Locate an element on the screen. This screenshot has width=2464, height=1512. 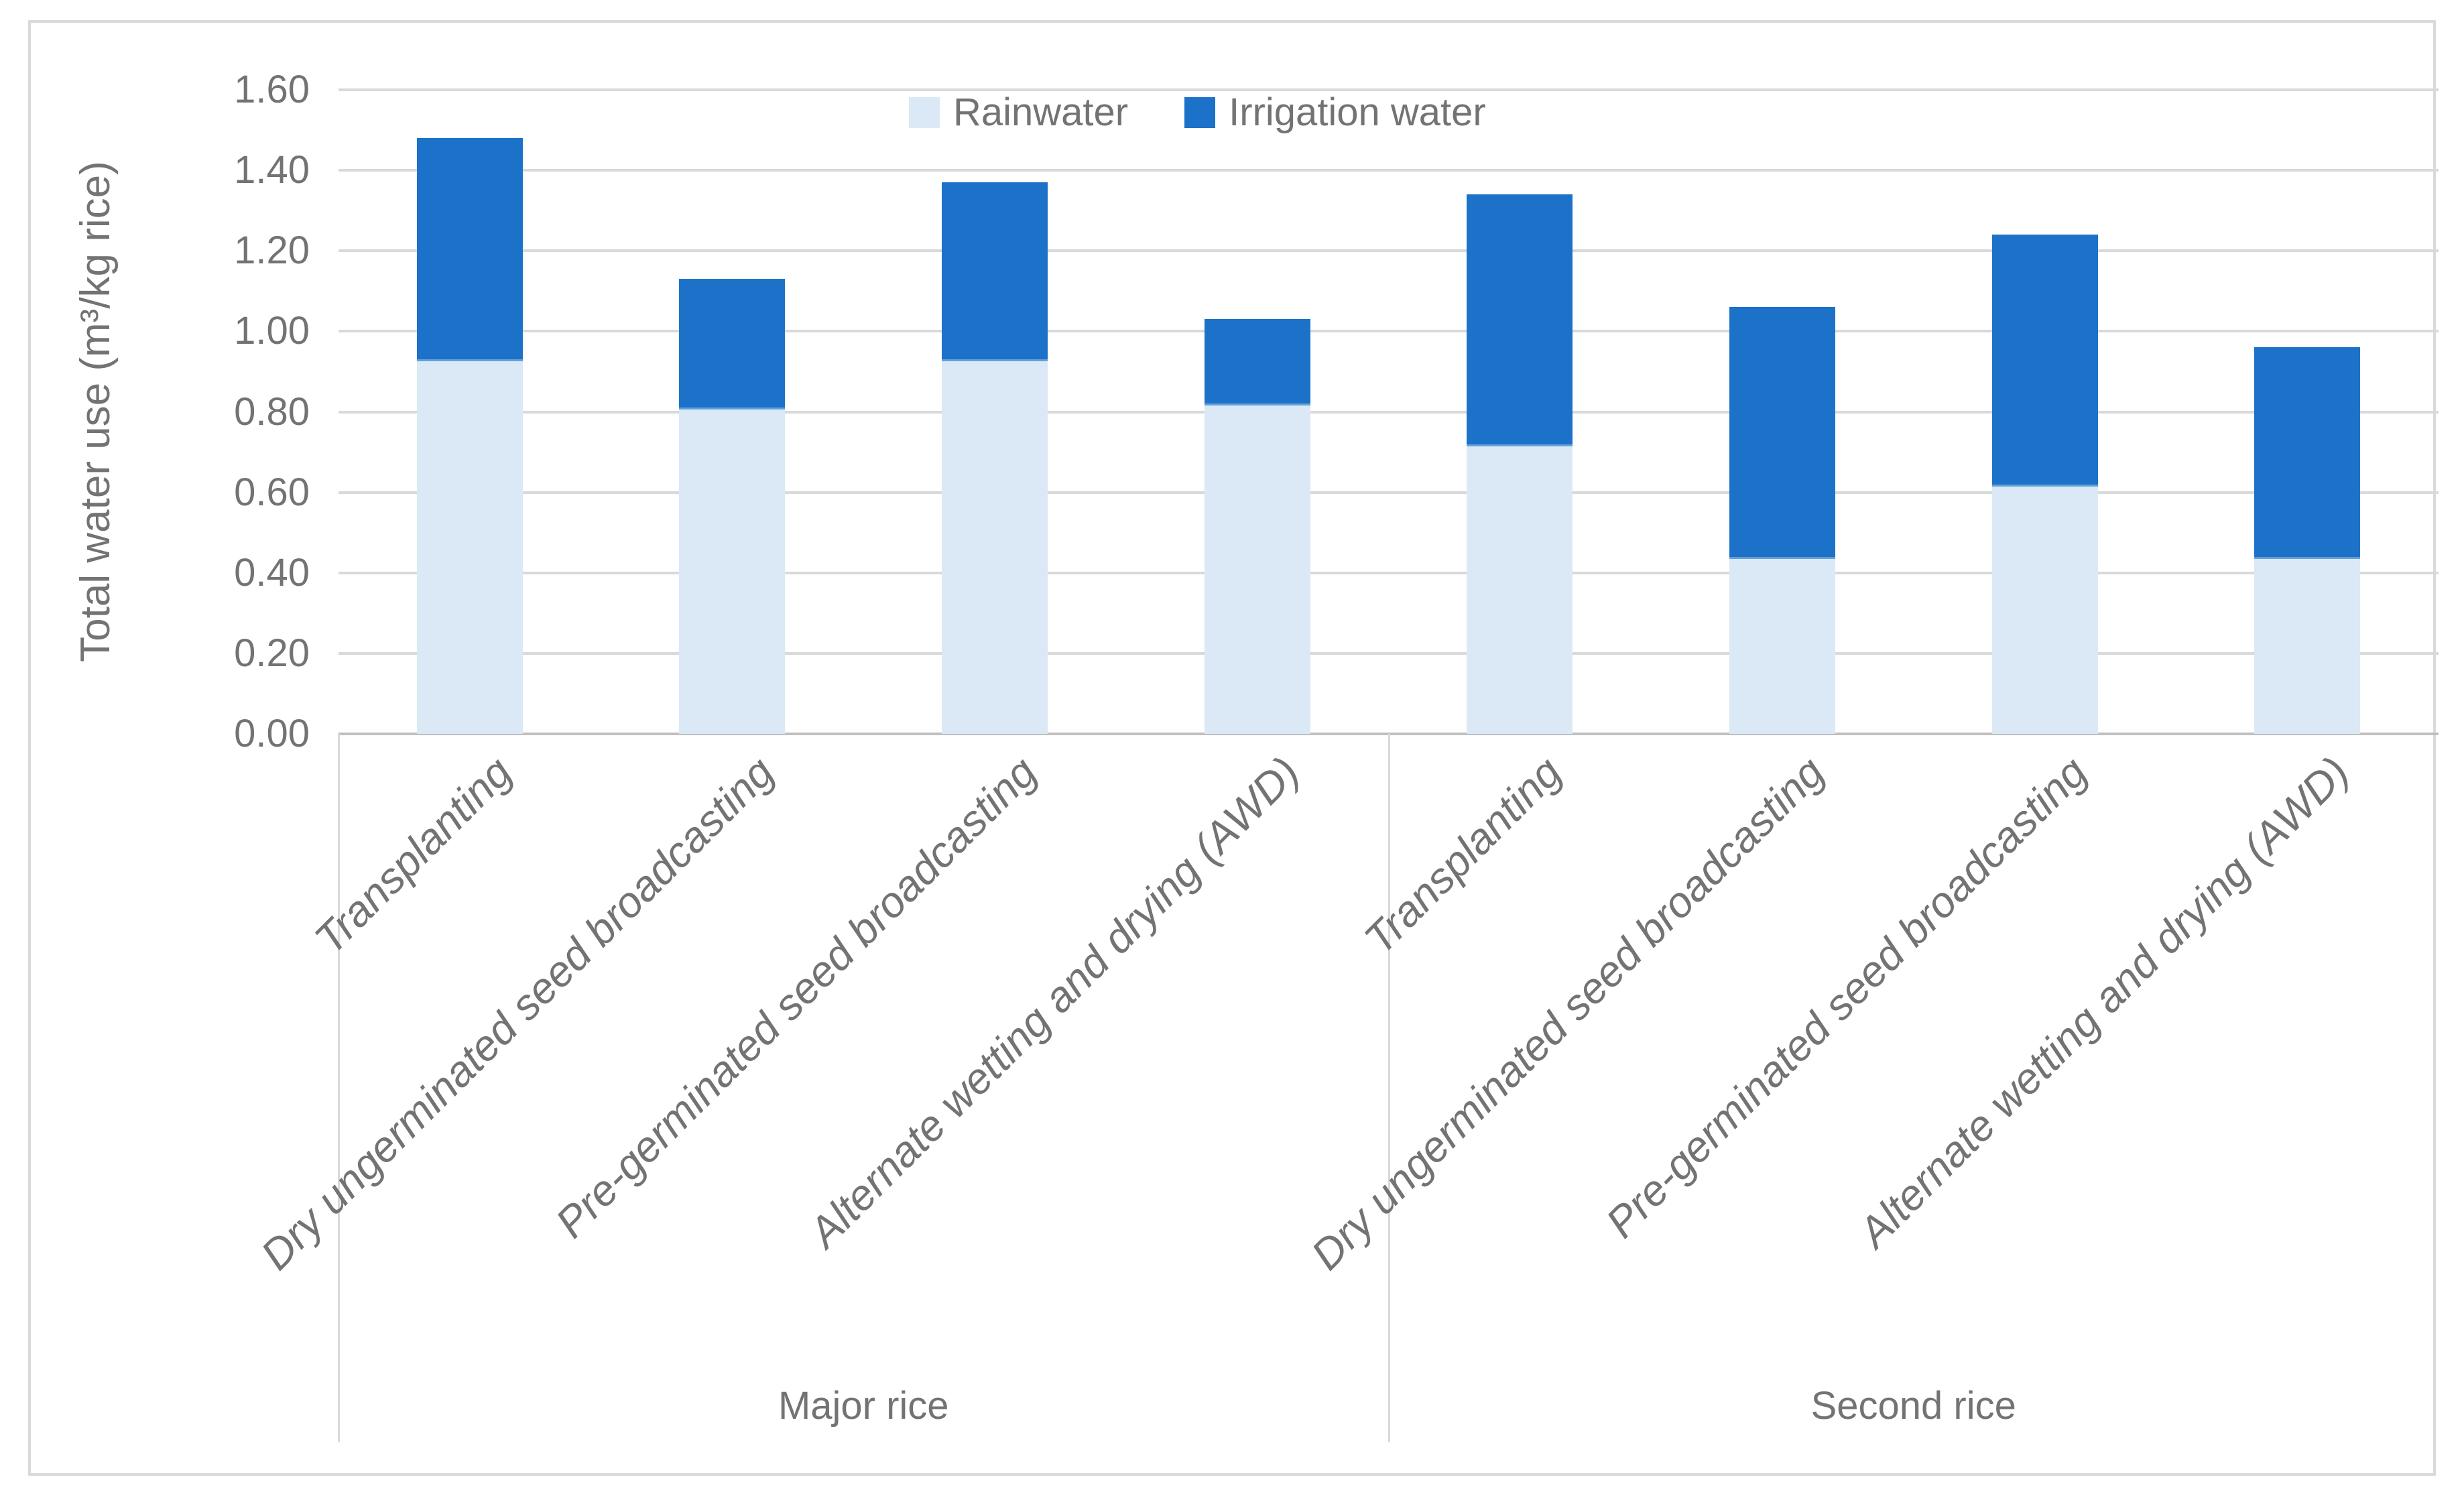
y-axis-tick-label: 0.60 is located at coordinates (272, 492).